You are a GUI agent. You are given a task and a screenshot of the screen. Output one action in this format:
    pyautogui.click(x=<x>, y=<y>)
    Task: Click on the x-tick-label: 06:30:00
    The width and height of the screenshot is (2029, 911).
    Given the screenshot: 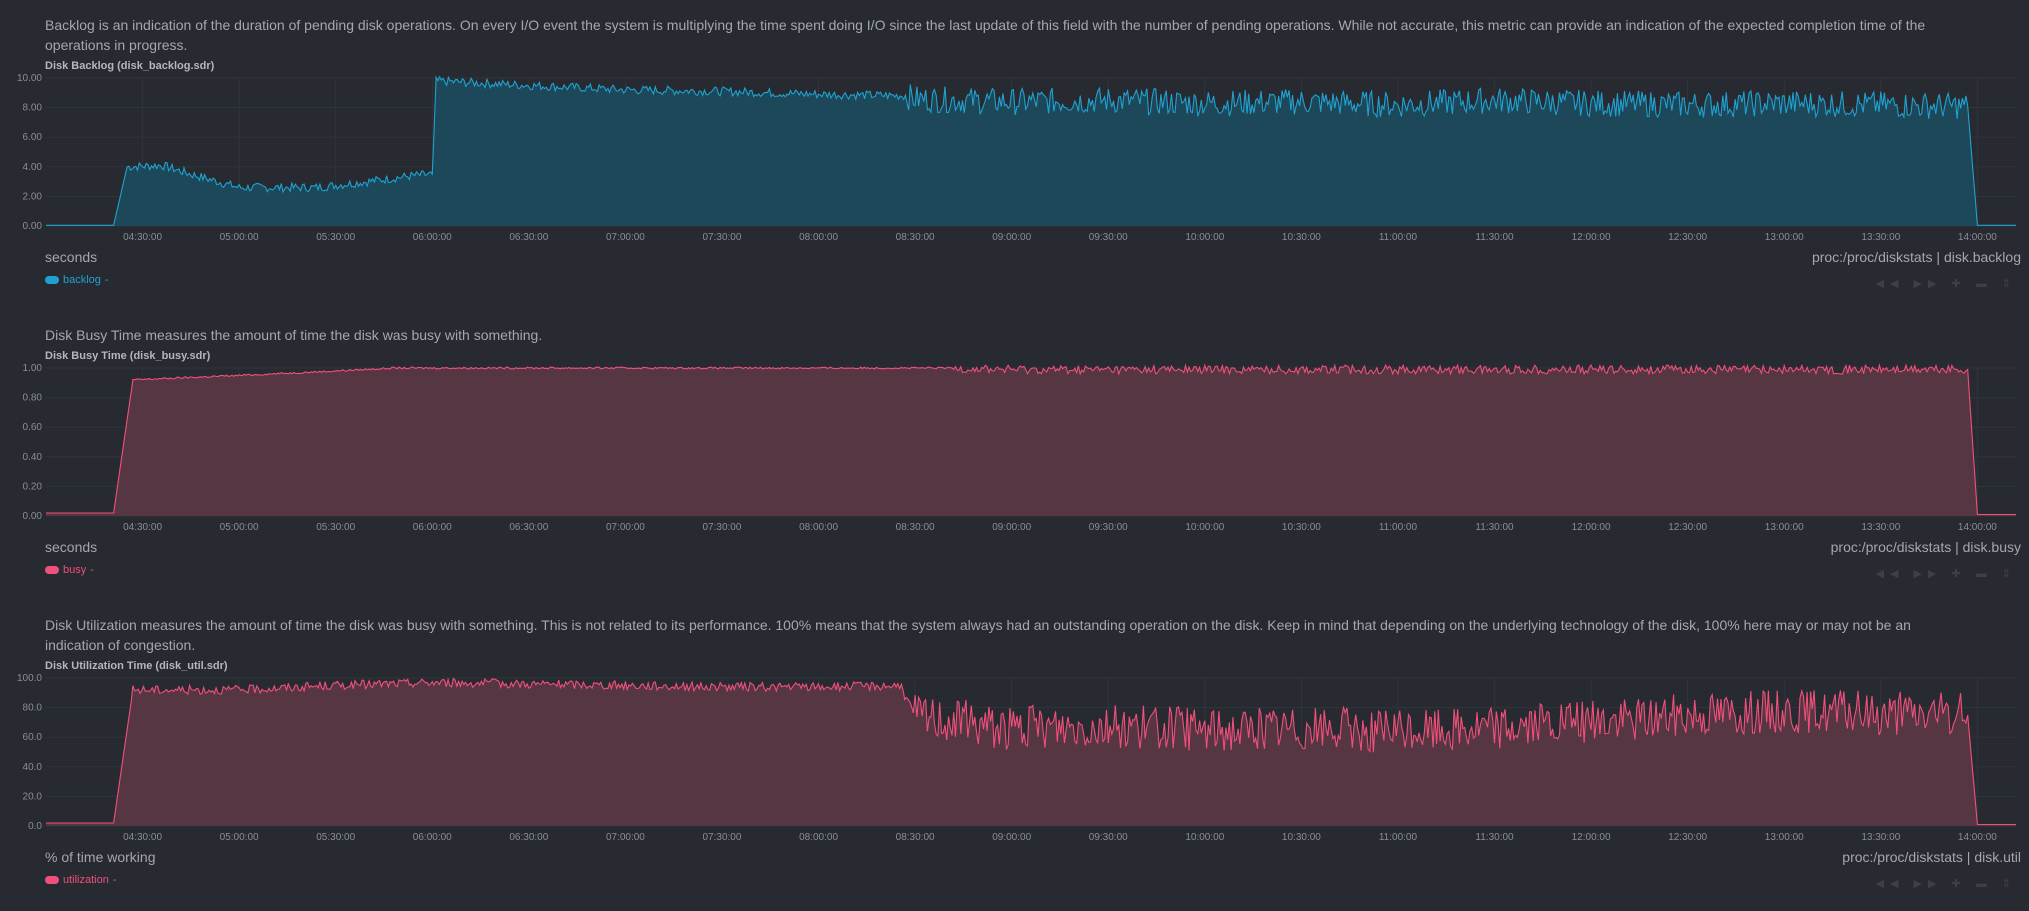 What is the action you would take?
    pyautogui.click(x=528, y=837)
    